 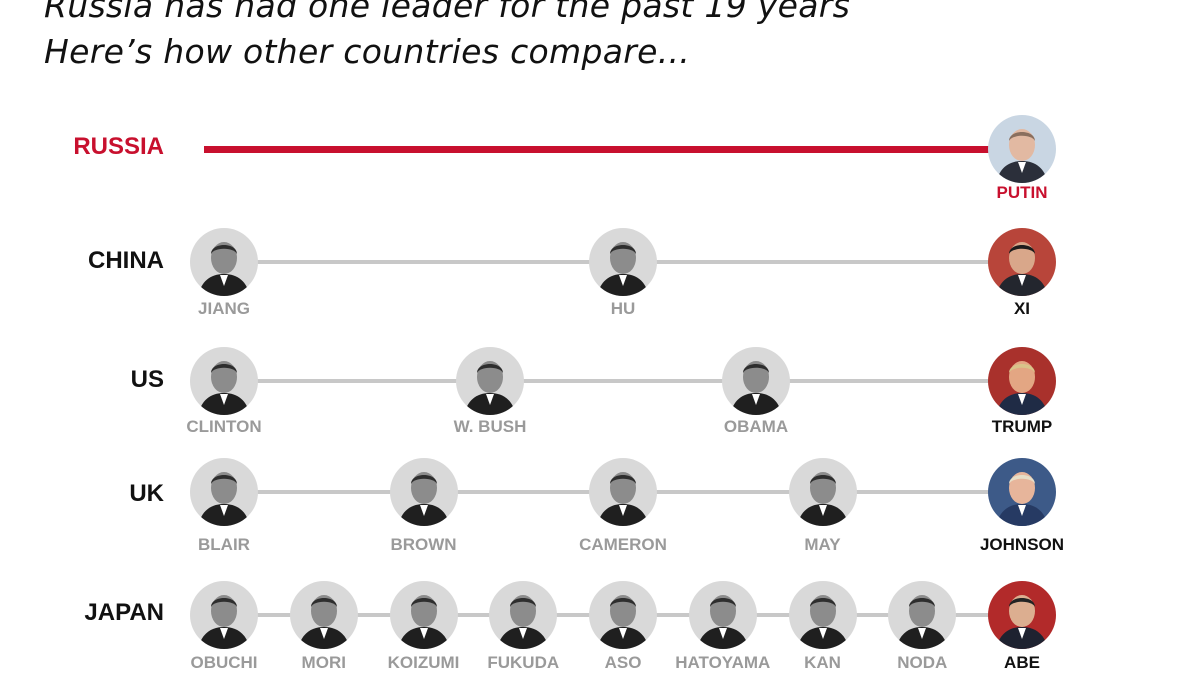 I want to click on leader-name: TRUMP, so click(x=1022, y=426).